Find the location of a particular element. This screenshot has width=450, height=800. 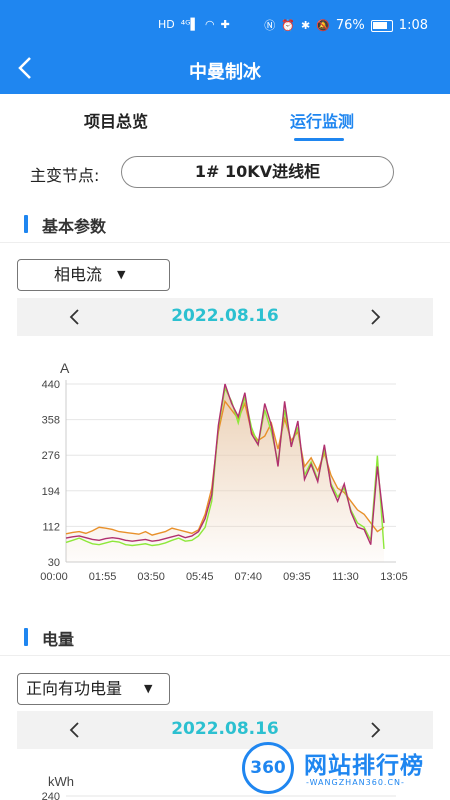

param-dropdown: 相电流 ▼ is located at coordinates (93, 275).